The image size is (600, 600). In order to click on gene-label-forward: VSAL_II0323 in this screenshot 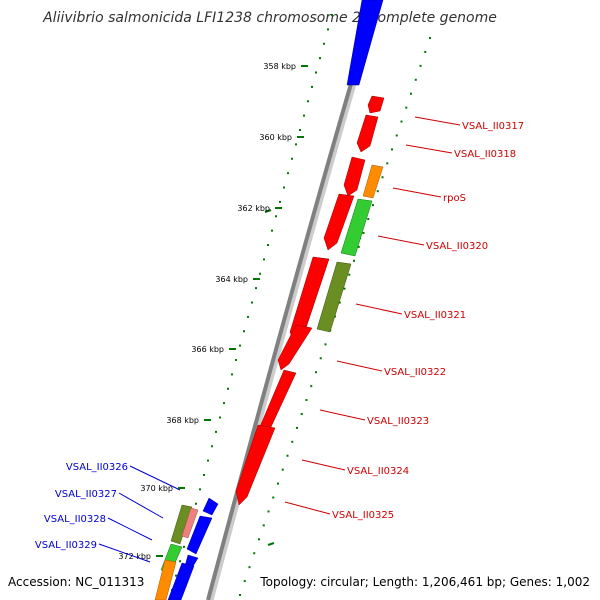, I will do `click(398, 421)`.